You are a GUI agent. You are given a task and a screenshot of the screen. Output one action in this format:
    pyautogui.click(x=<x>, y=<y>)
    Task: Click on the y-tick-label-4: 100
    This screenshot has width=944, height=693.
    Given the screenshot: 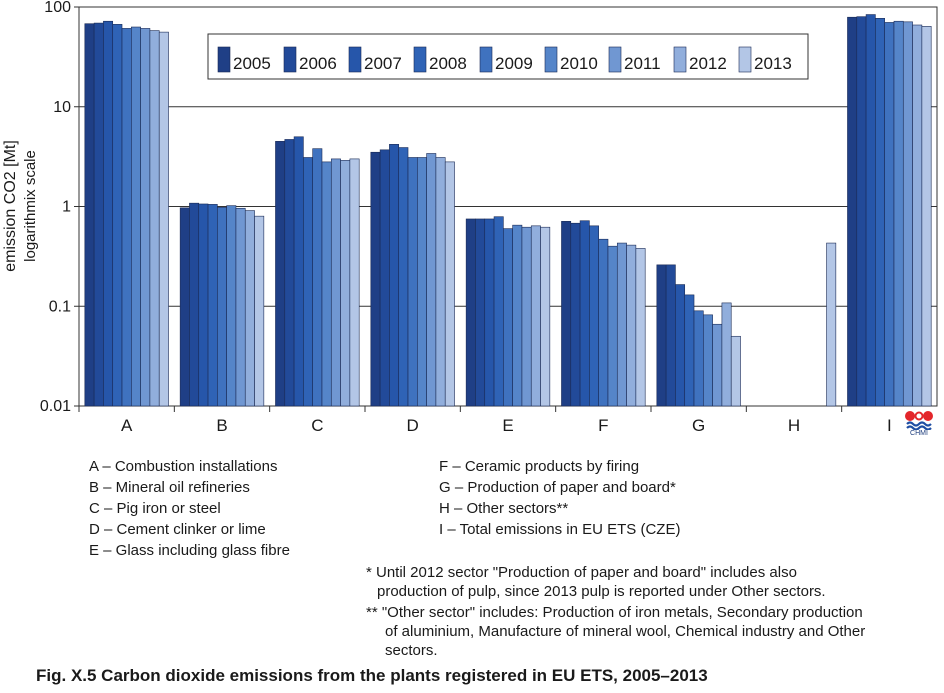 What is the action you would take?
    pyautogui.click(x=57, y=8)
    